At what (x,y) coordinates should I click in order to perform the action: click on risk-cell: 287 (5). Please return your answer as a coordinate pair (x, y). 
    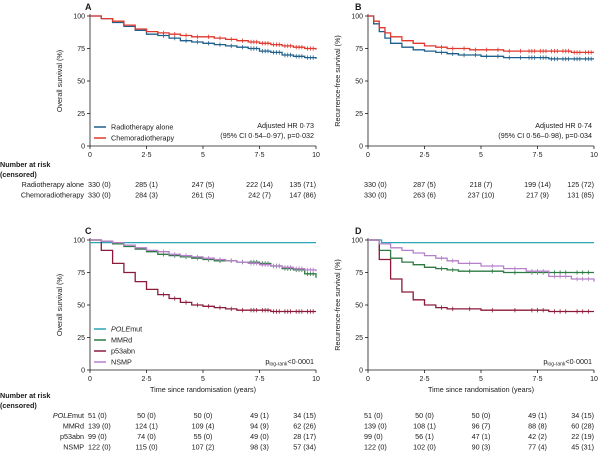
    Looking at the image, I should click on (424, 184).